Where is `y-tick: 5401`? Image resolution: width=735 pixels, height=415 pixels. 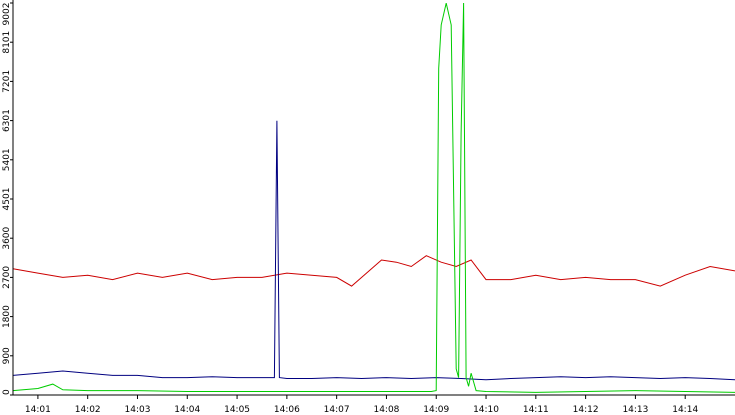 y-tick: 5401 is located at coordinates (7, 159).